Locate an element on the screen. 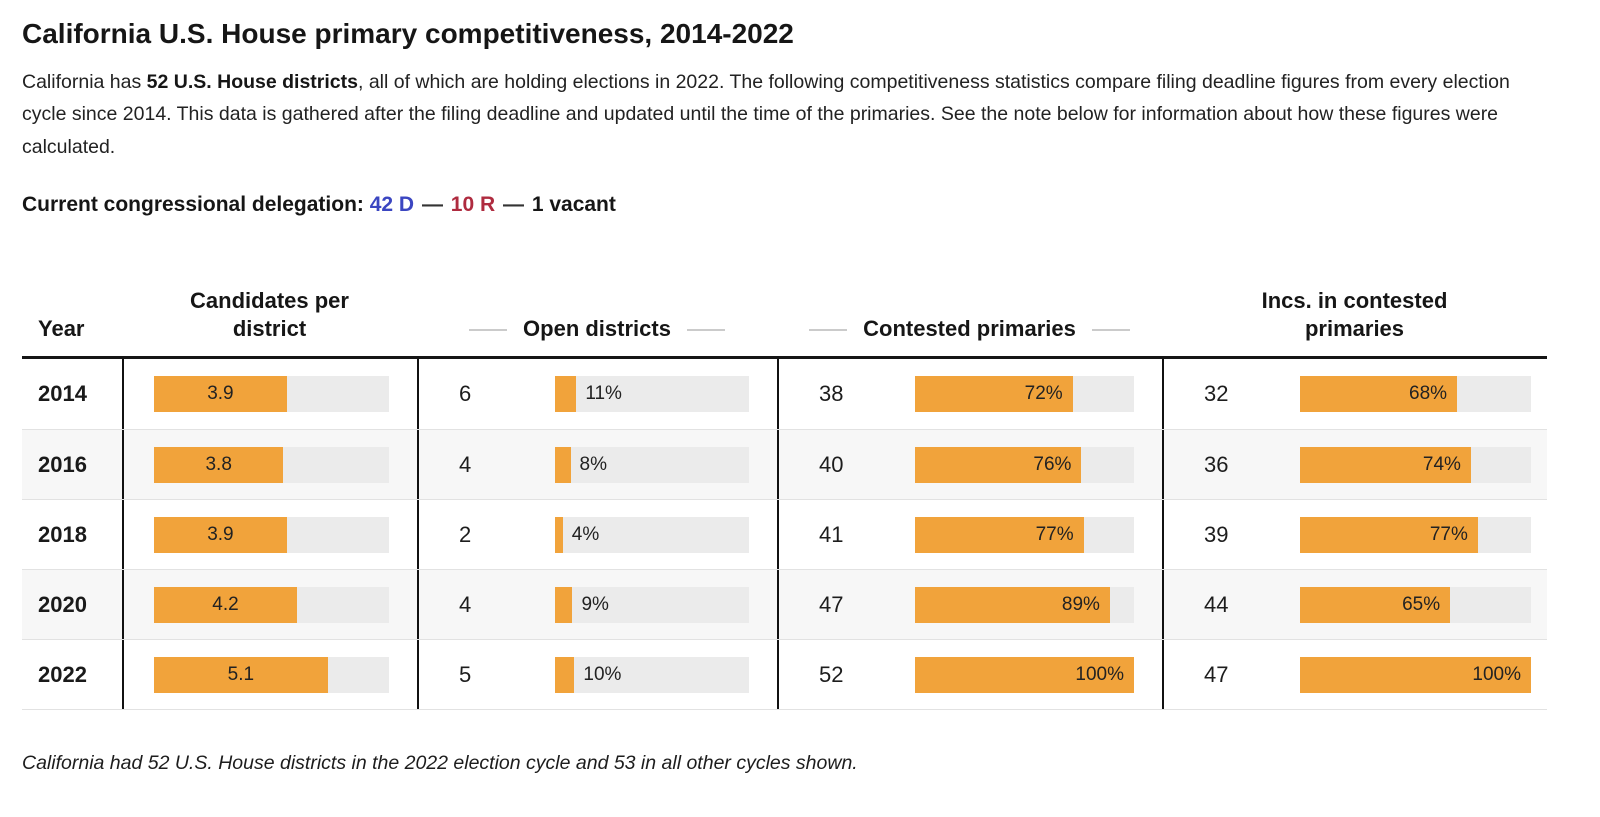  contested-primaries-bar-fill: 76% is located at coordinates (998, 464).